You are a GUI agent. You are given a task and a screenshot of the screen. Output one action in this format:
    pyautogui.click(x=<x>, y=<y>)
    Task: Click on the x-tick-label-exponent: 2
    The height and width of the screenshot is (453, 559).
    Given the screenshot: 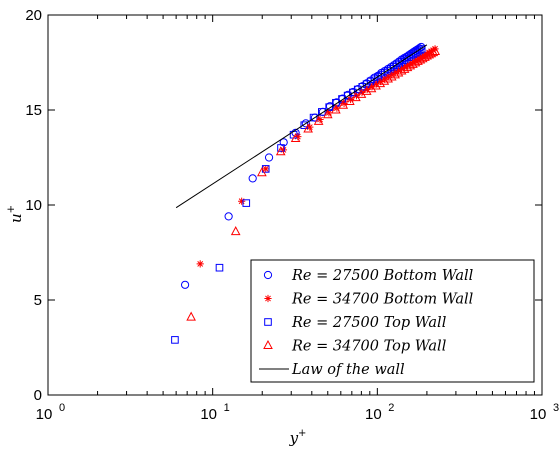 What is the action you would take?
    pyautogui.click(x=391, y=408)
    